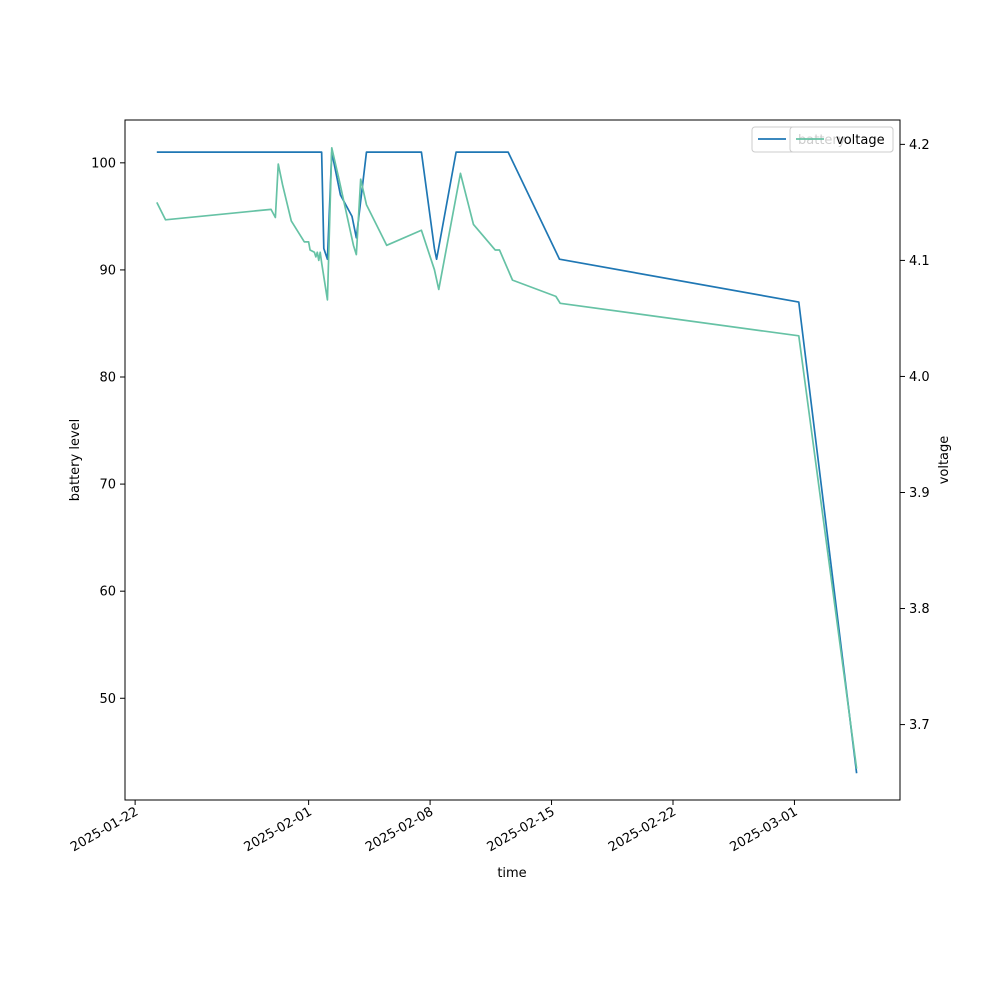  What do you see at coordinates (642, 829) in the screenshot?
I see `x-tick-label: 2025-02-22` at bounding box center [642, 829].